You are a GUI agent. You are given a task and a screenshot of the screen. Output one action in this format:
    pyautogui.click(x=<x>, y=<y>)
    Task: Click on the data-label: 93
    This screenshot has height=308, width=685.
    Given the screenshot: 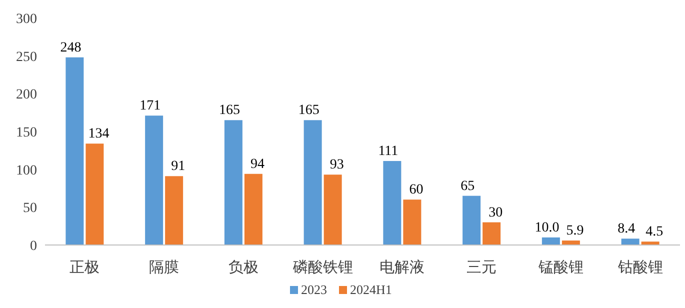 What is the action you would take?
    pyautogui.click(x=337, y=165)
    